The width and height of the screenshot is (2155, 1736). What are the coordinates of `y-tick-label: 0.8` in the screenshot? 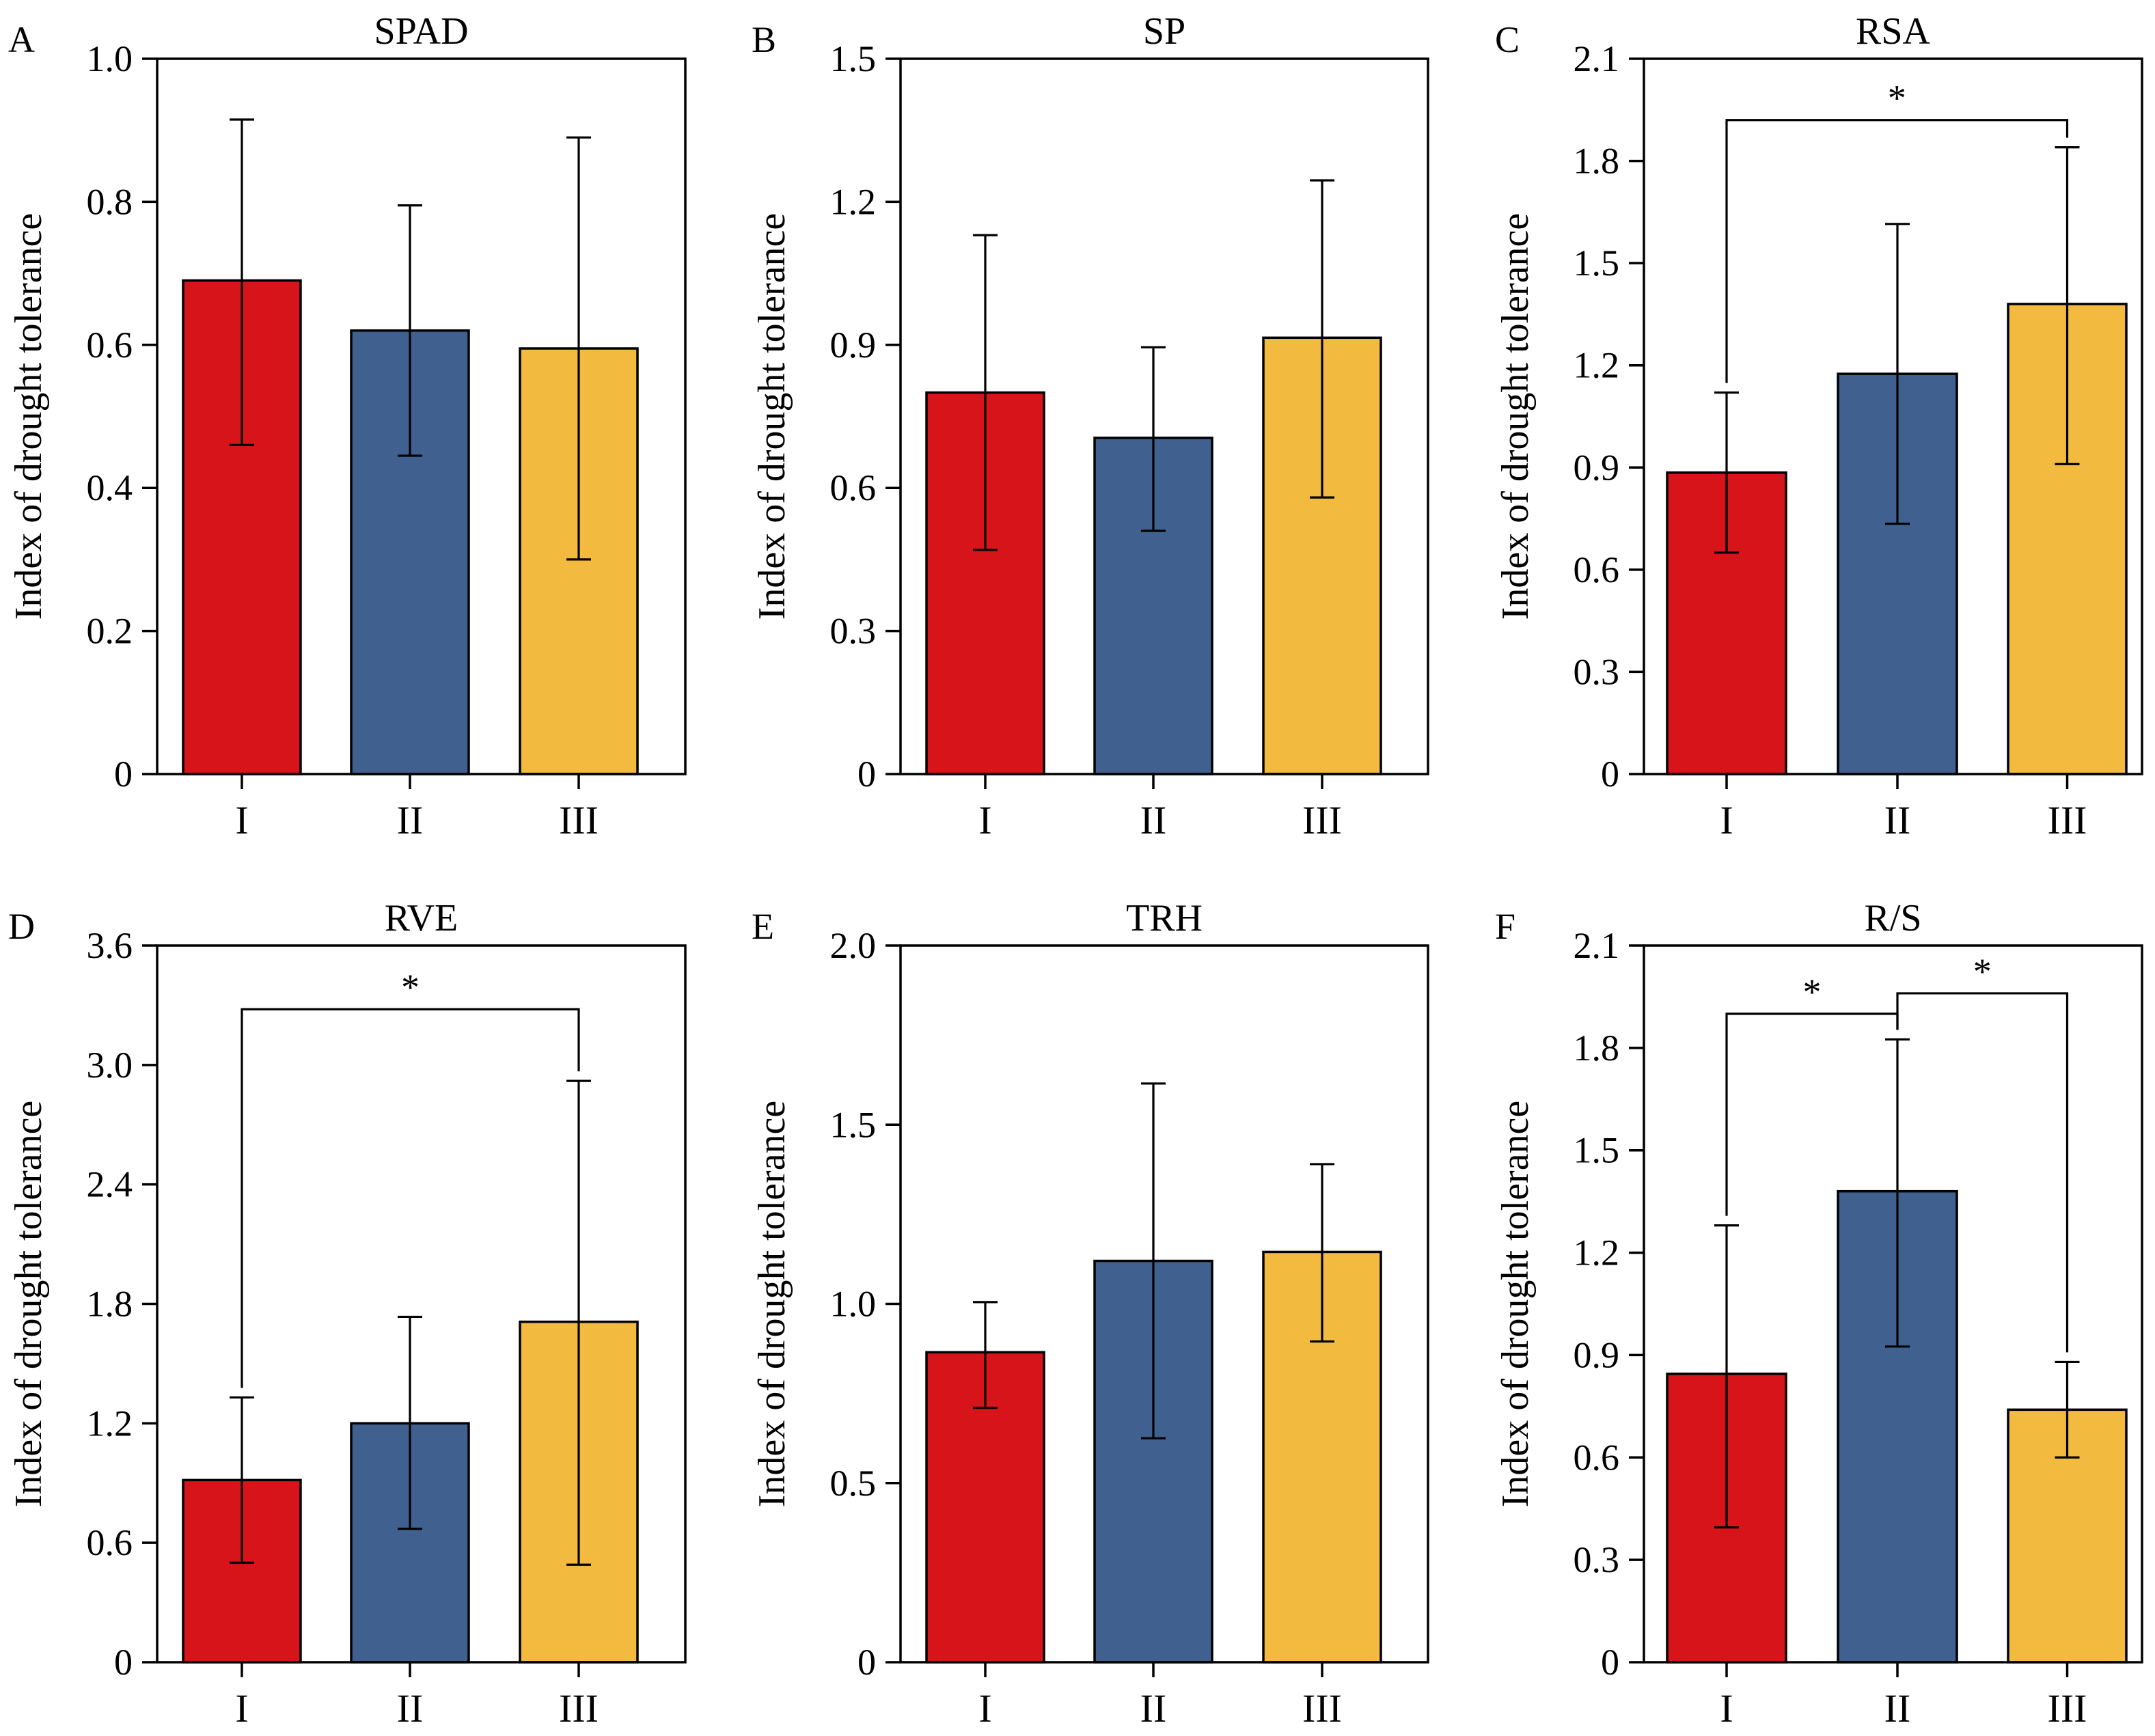 It's located at (110, 201).